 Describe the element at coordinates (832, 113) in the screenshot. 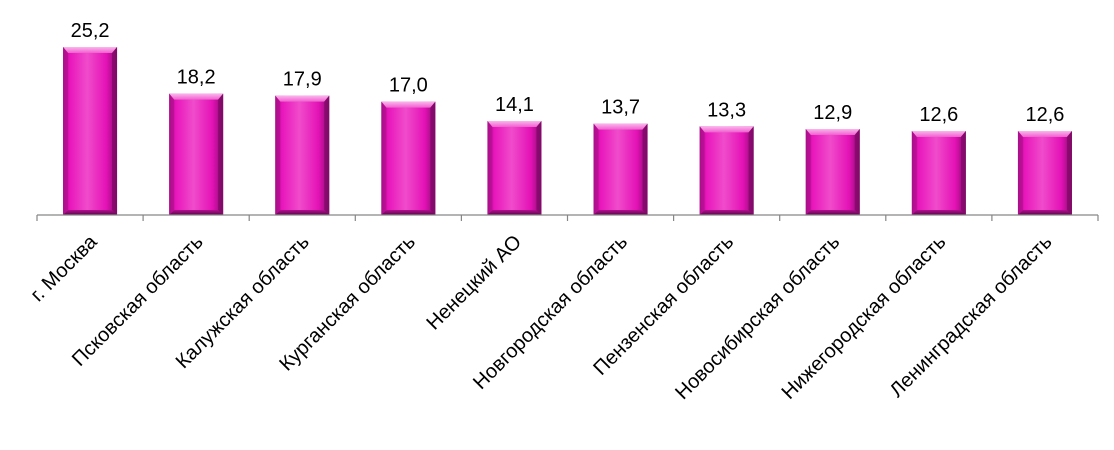

I see `data-label: 12,9` at that location.